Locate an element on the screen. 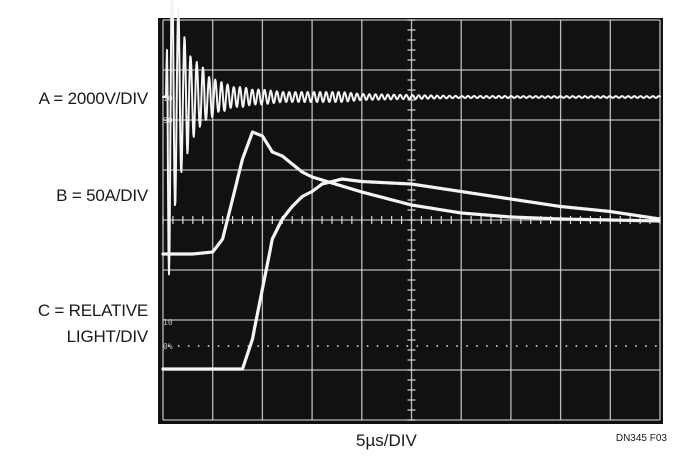  channel-c-label-line2: LIGHT/DIV is located at coordinates (107, 336).